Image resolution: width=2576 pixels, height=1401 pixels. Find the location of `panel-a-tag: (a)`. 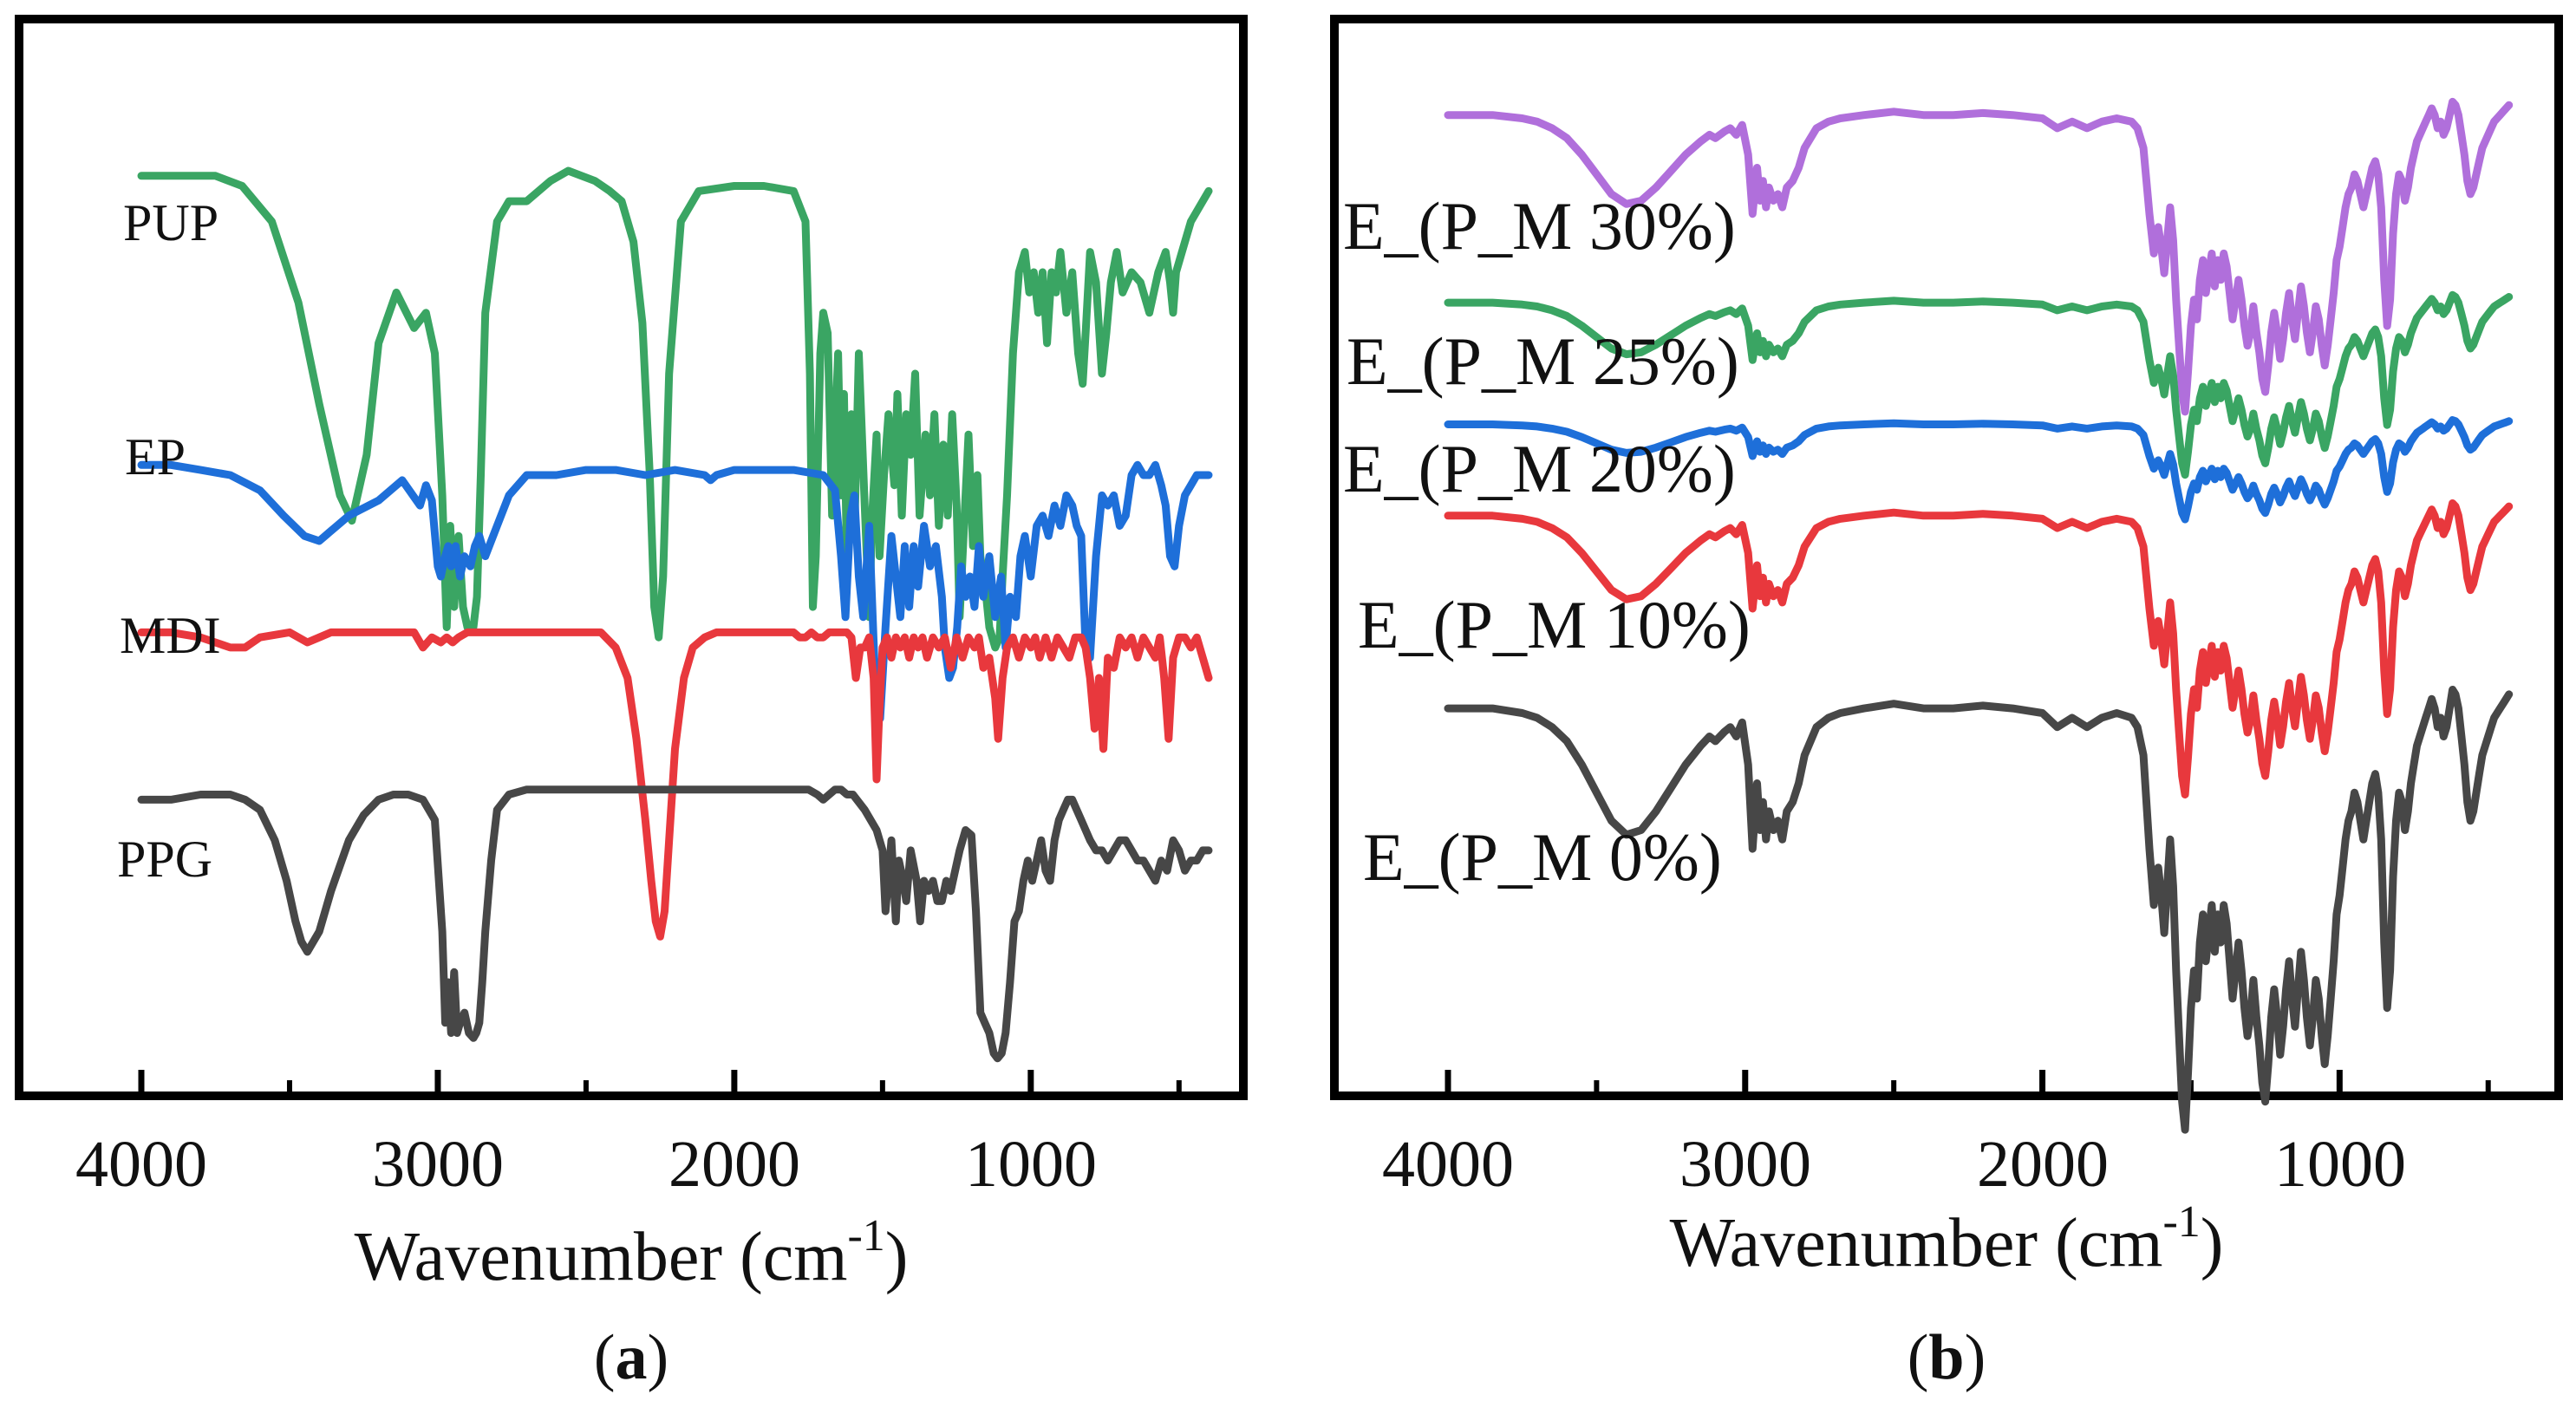

panel-a-tag: (a) is located at coordinates (631, 1357).